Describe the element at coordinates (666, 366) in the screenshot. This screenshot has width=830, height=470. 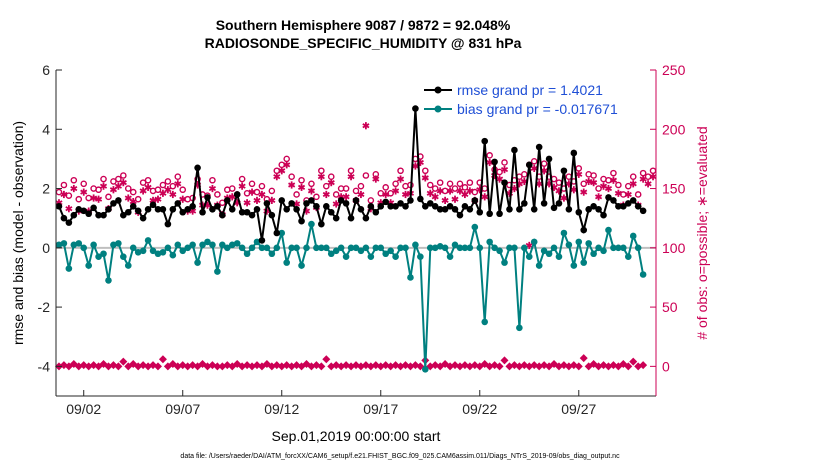
I see `y-right-tick-label: 0` at that location.